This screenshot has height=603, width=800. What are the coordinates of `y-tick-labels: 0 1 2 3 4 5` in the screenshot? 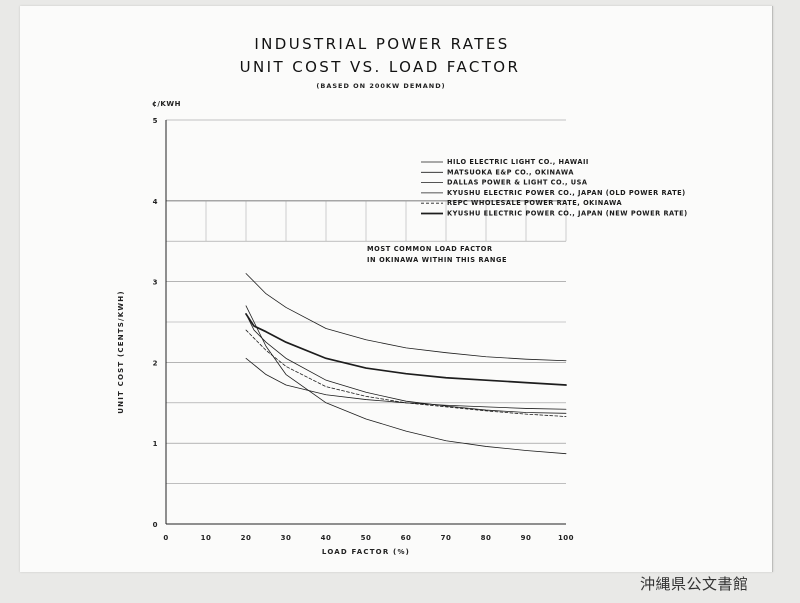 It's located at (155, 323).